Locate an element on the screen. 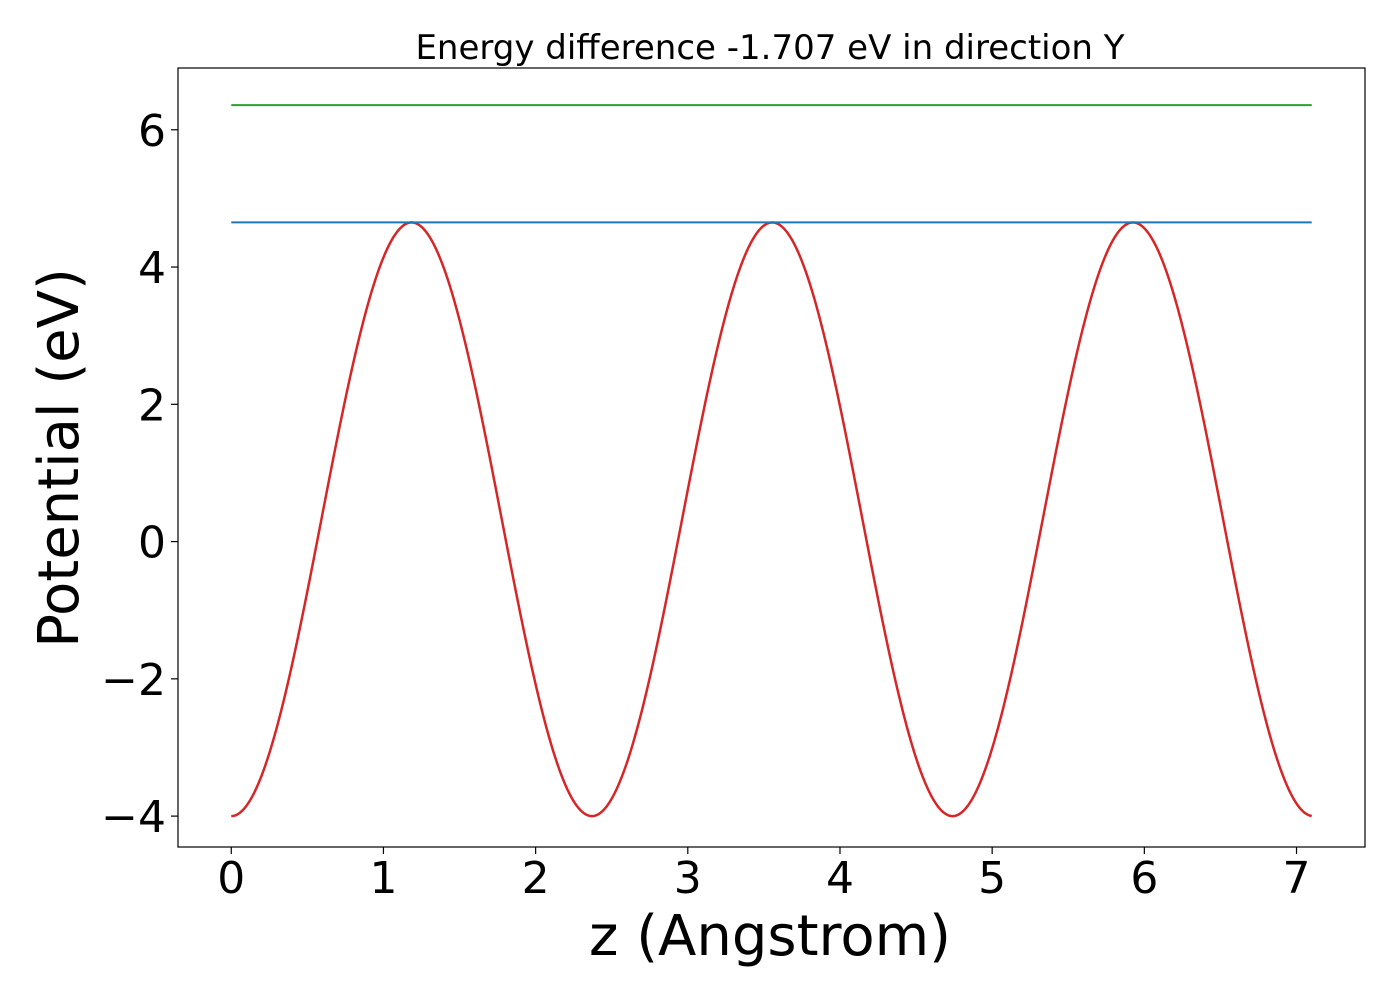 This screenshot has width=1400, height=1000. y-axis: −4 −2 0 2 4 6 is located at coordinates (139, 474).